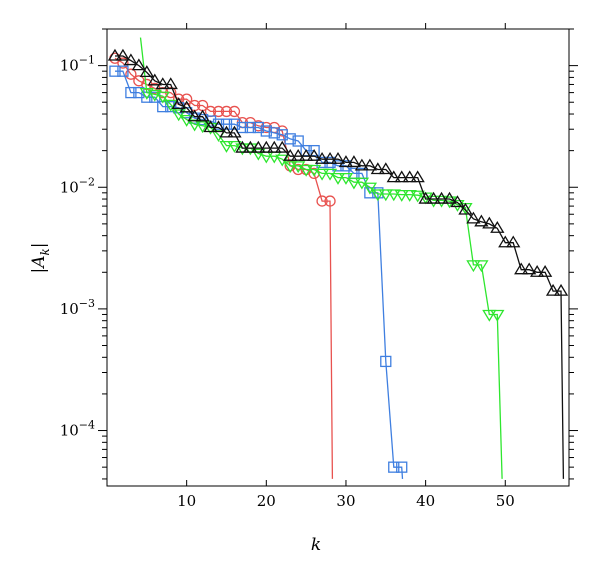 The image size is (600, 573). What do you see at coordinates (316, 545) in the screenshot?
I see `x-axis-label: k` at bounding box center [316, 545].